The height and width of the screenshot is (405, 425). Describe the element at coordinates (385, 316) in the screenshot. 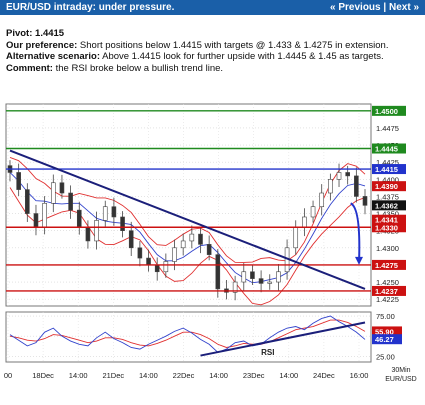

I see `rsi-tick-label: 75.00` at that location.